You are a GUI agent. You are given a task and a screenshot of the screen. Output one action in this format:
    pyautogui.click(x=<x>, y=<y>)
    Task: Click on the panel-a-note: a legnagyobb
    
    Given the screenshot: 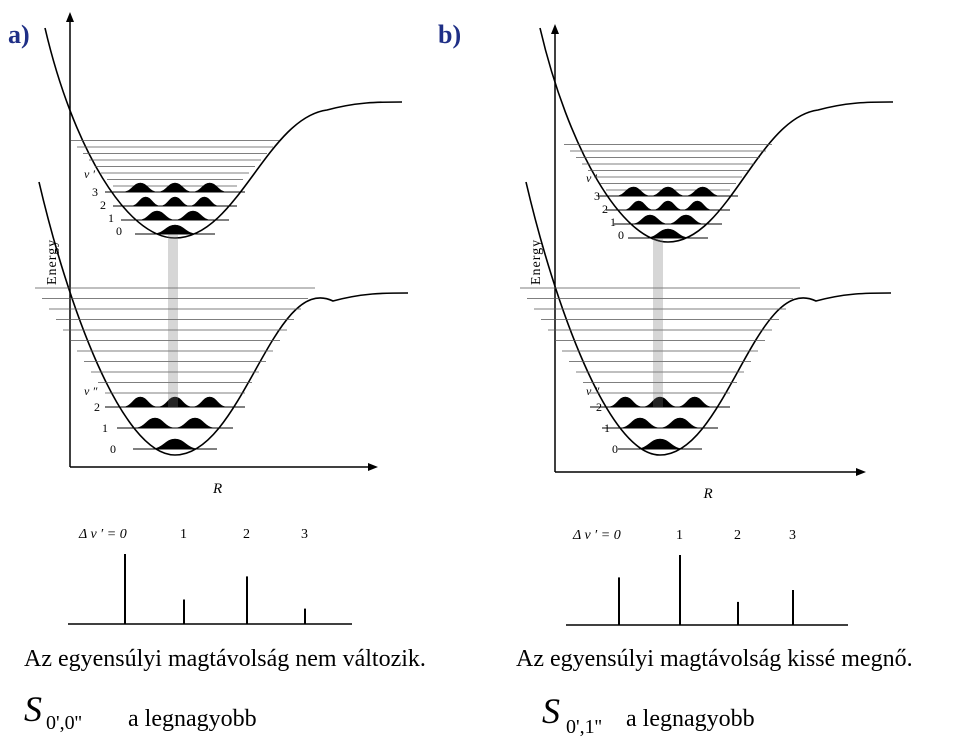 What is the action you would take?
    pyautogui.click(x=192, y=719)
    